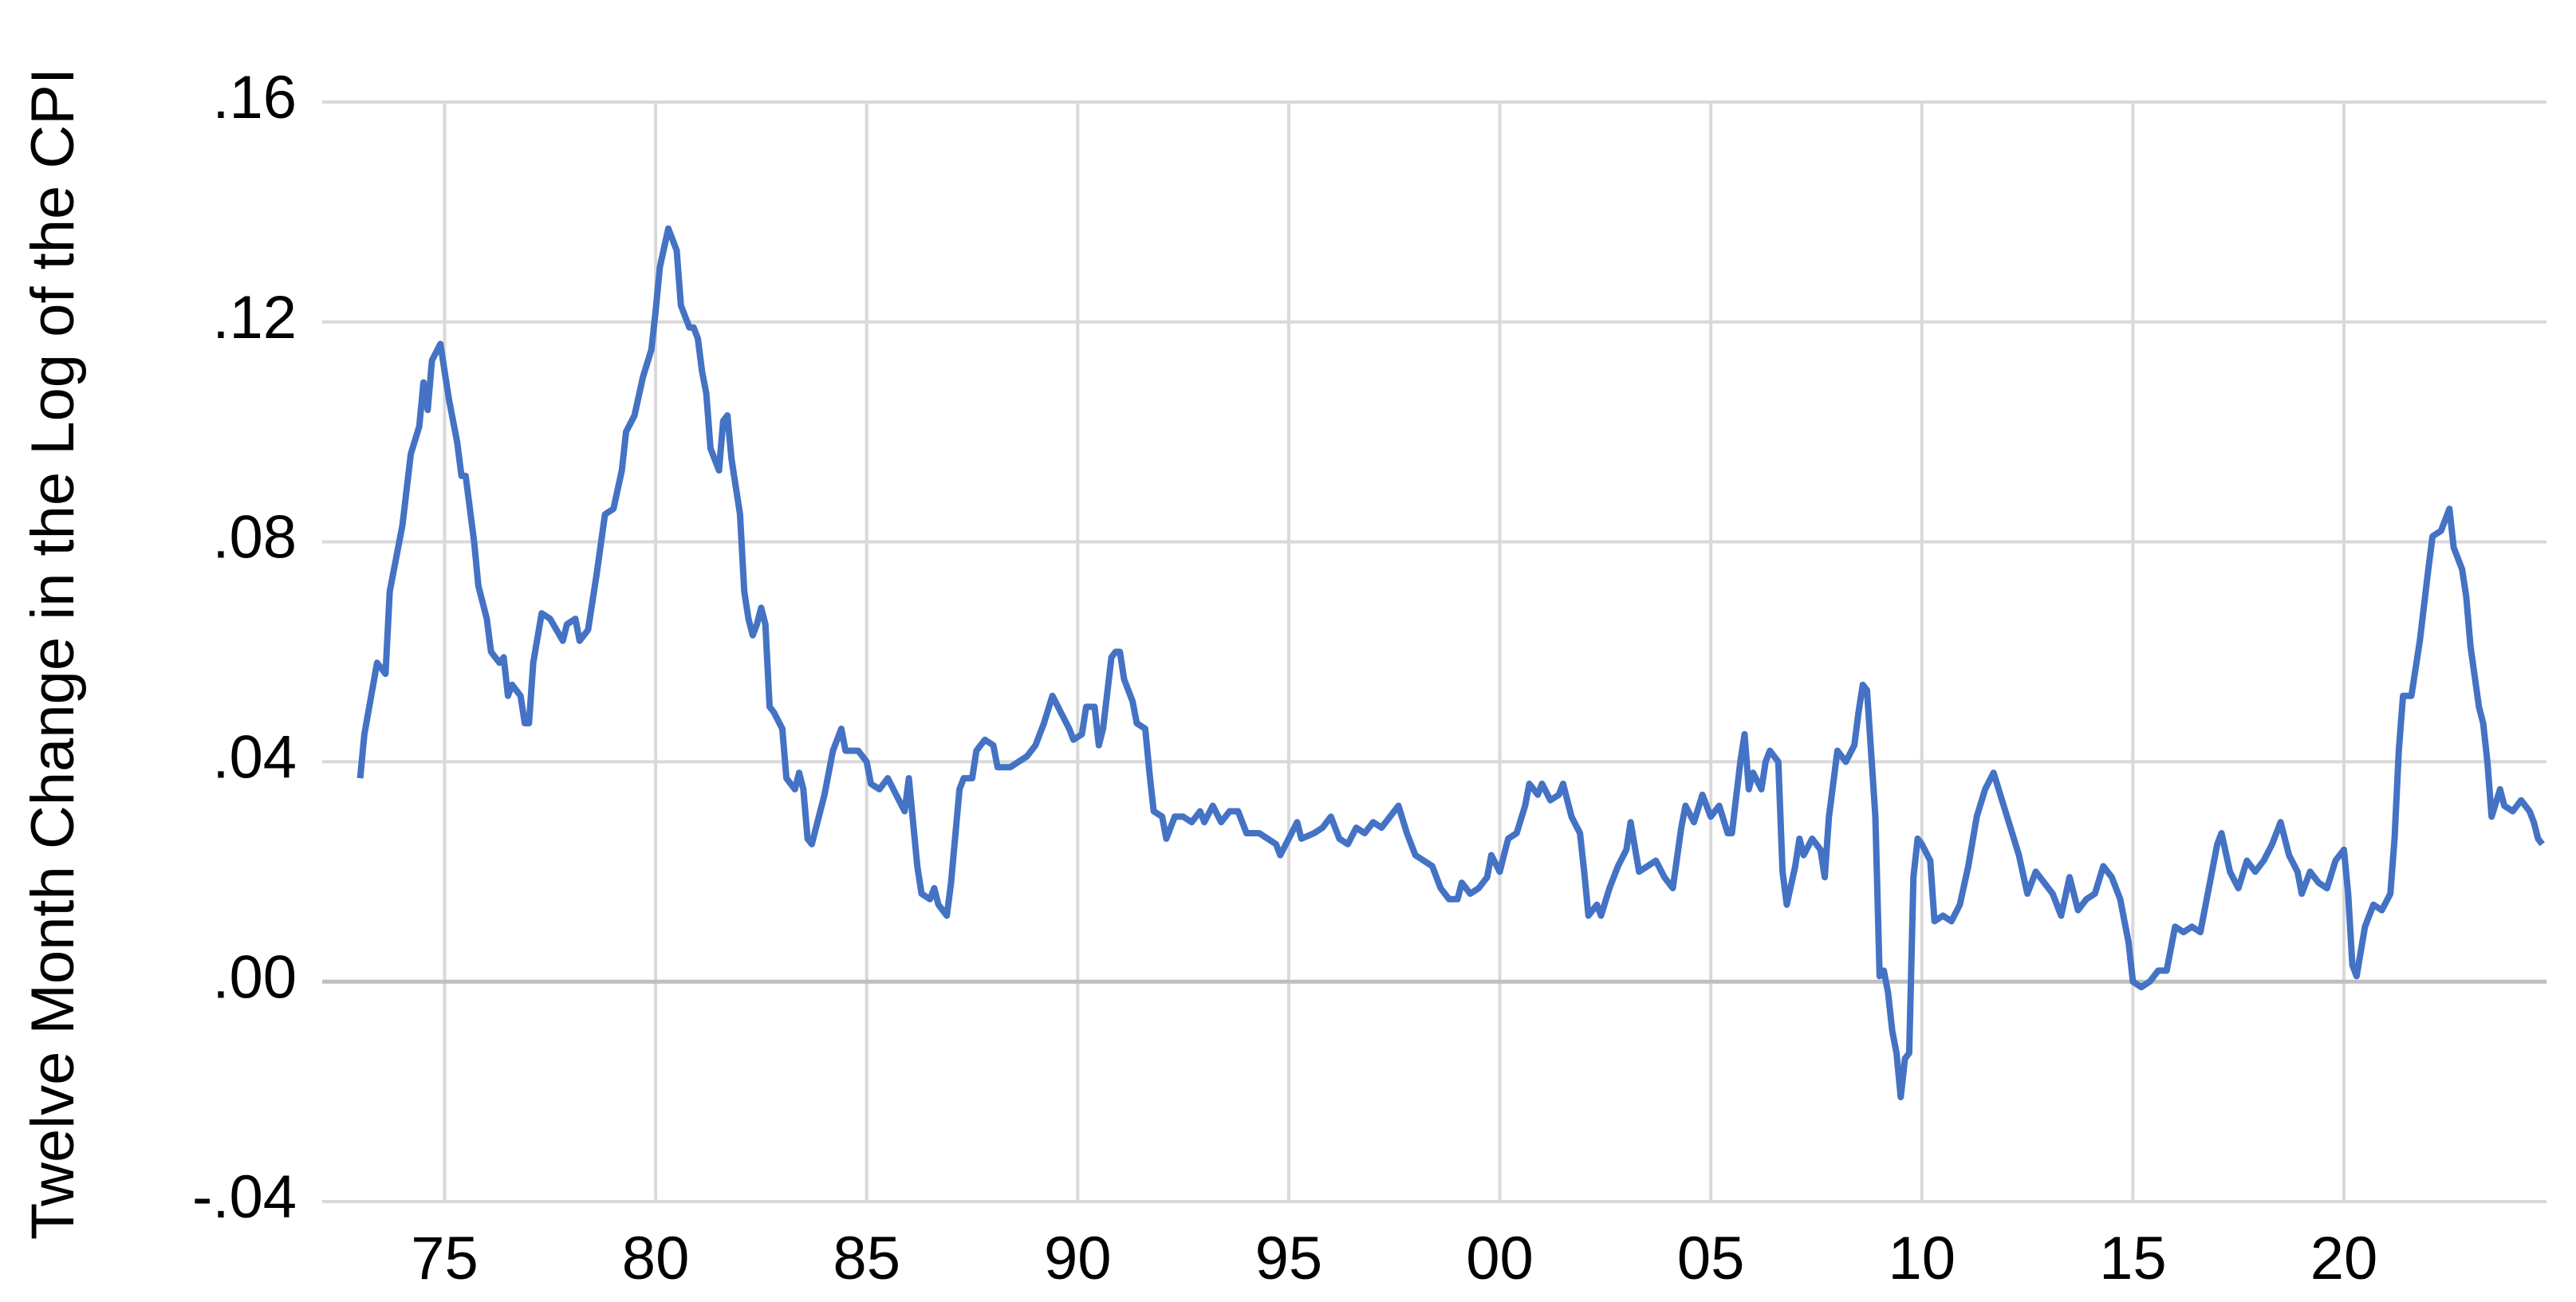 The width and height of the screenshot is (2576, 1302). What do you see at coordinates (254, 538) in the screenshot?
I see `y-tick-label: .08` at bounding box center [254, 538].